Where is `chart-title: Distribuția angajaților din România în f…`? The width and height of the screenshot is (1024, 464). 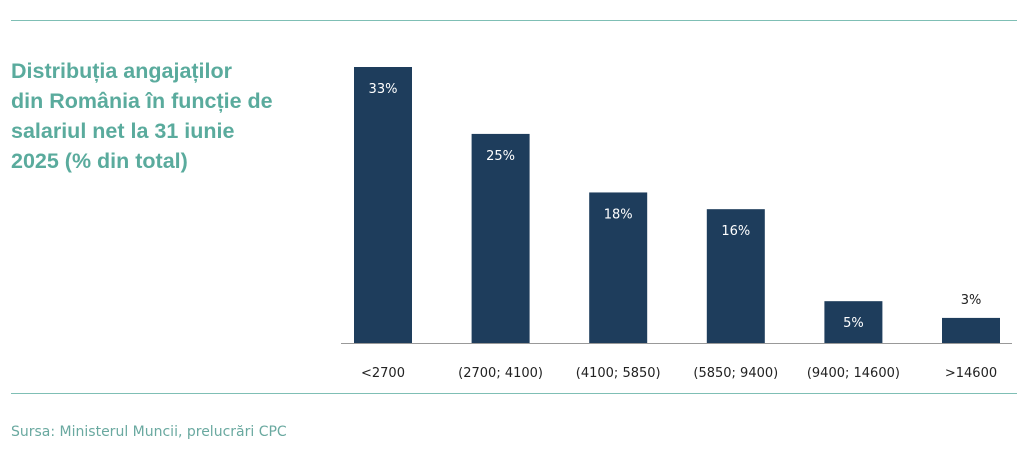
chart-title: Distribuția angajaților din România în f… is located at coordinates (171, 116).